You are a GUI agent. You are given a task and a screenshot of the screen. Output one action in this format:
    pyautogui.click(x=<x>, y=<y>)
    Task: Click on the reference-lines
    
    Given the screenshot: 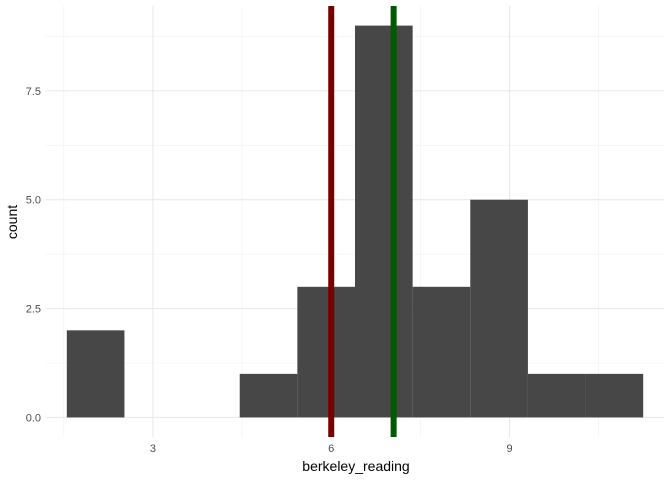 What is the action you would take?
    pyautogui.click(x=362, y=221)
    